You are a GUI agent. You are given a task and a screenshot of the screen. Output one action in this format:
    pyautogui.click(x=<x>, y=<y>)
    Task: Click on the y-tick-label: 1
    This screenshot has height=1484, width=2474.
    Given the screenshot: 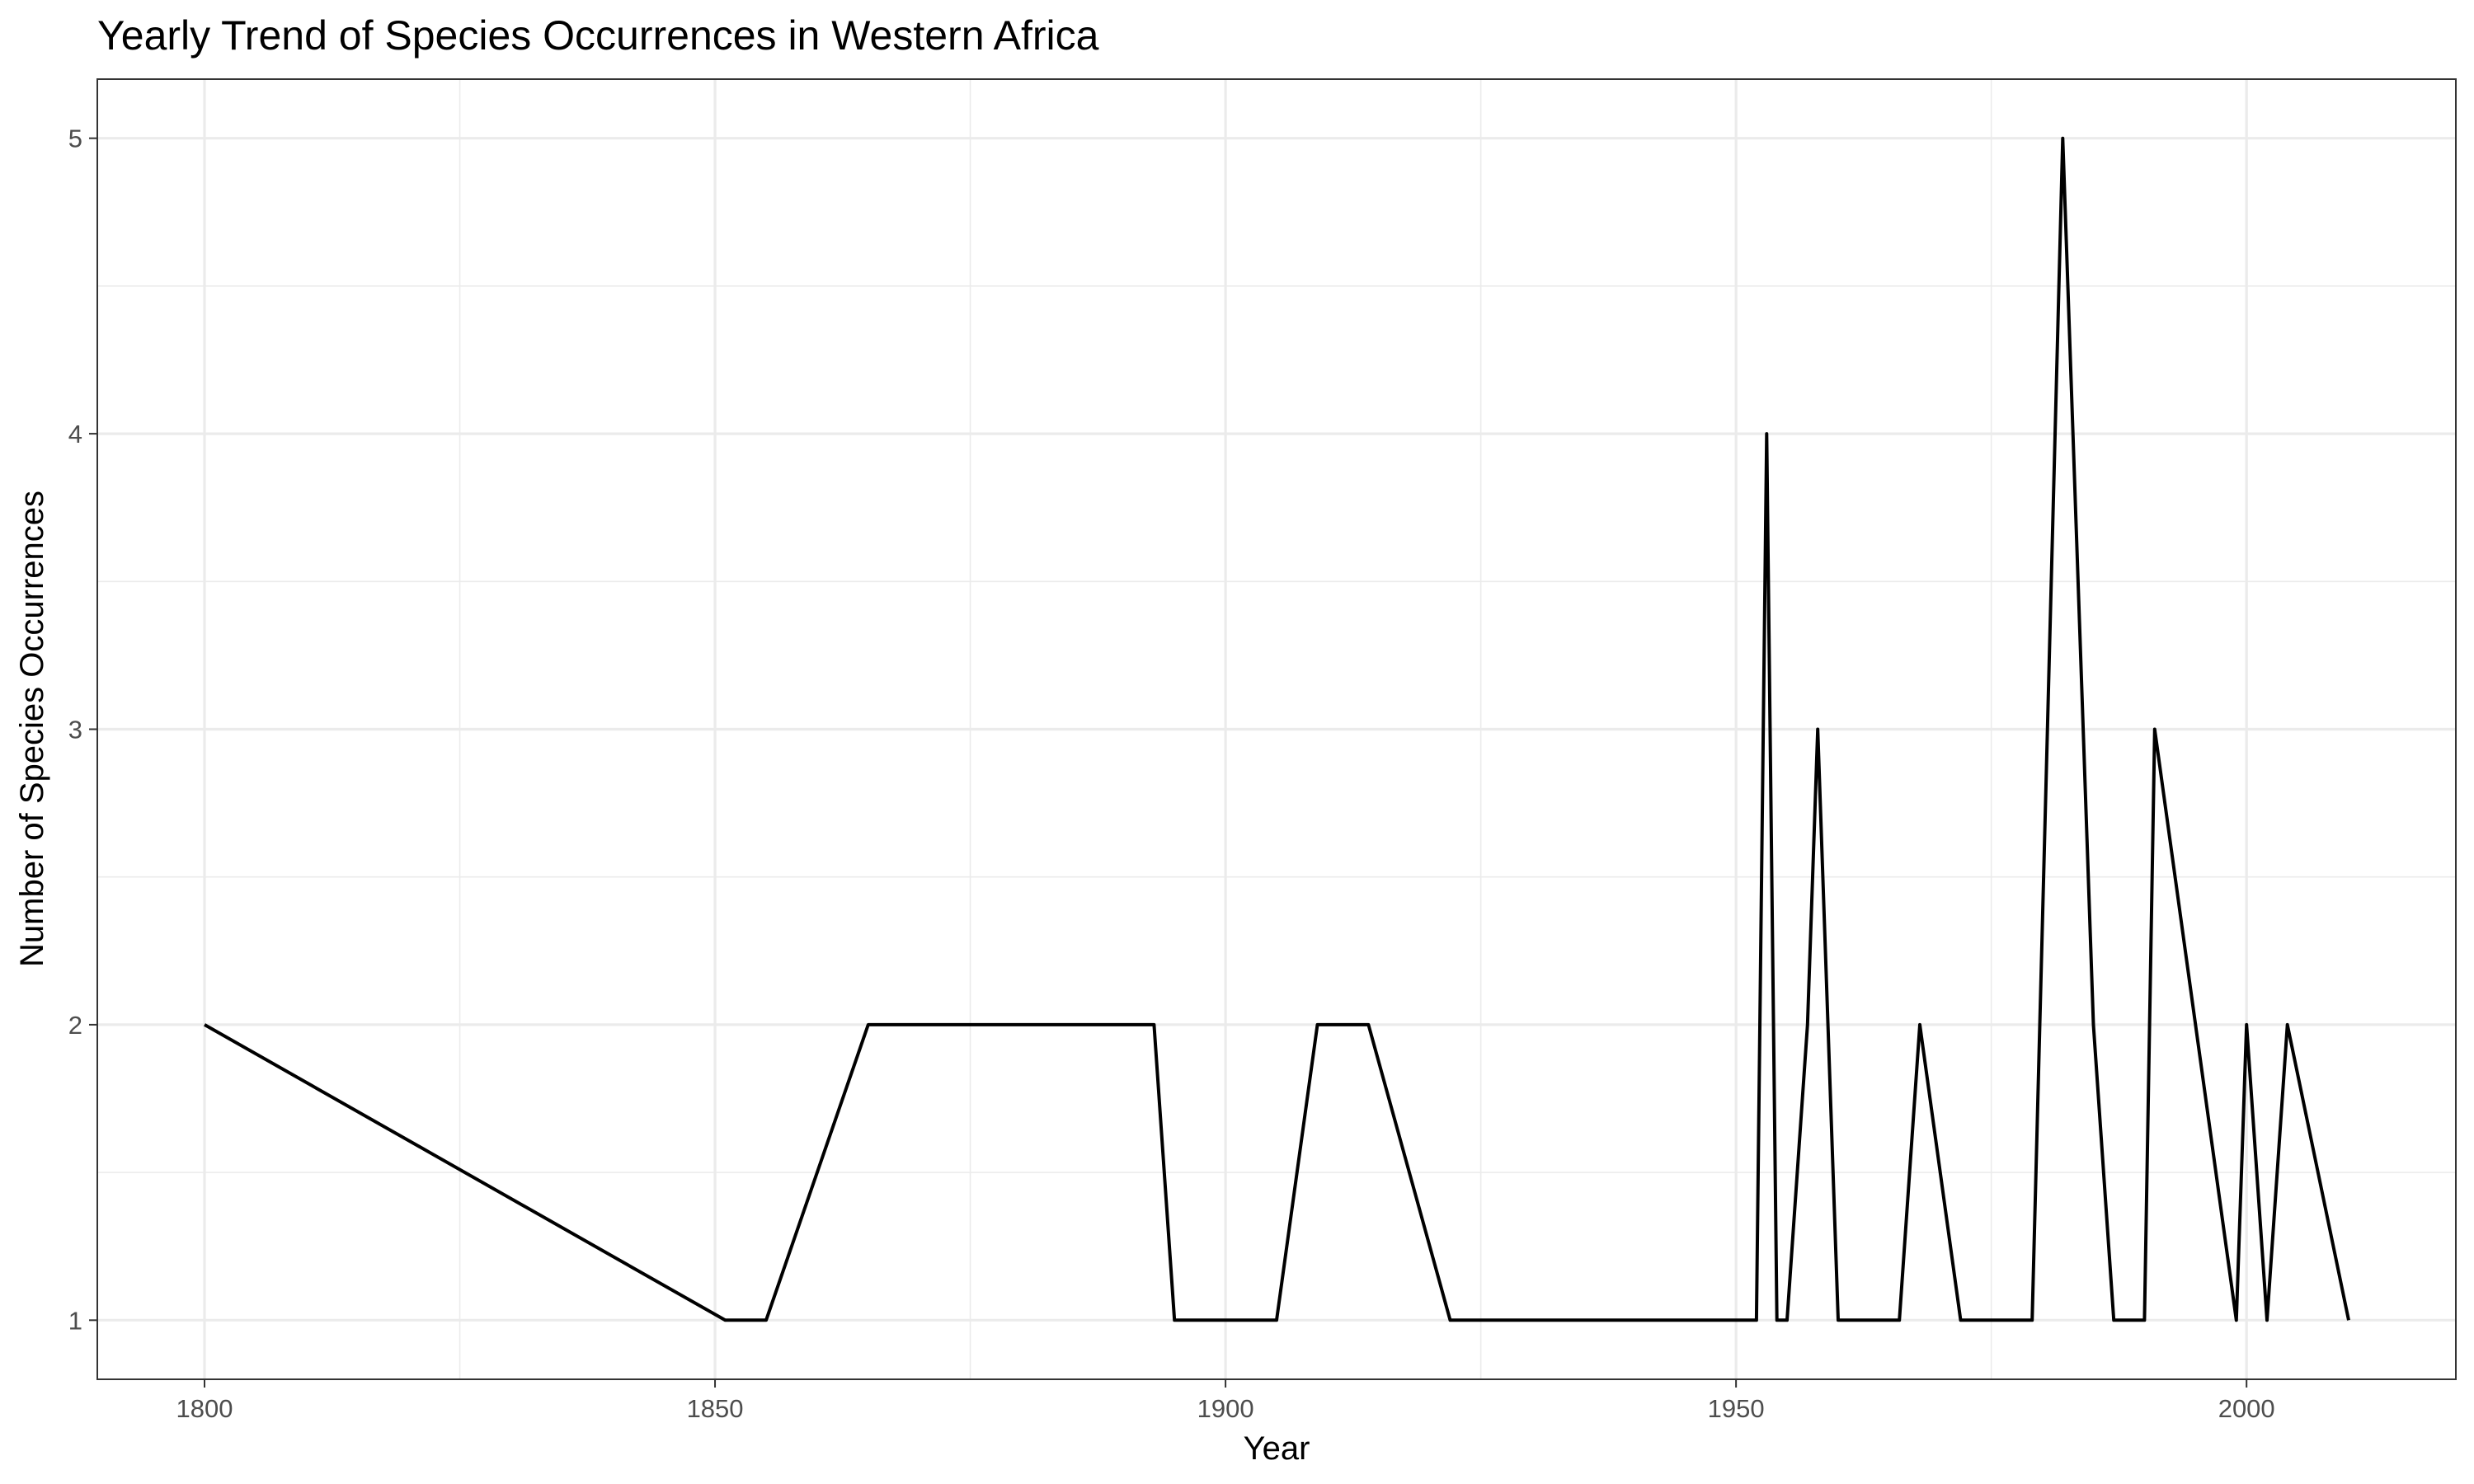 What is the action you would take?
    pyautogui.click(x=75, y=1320)
    